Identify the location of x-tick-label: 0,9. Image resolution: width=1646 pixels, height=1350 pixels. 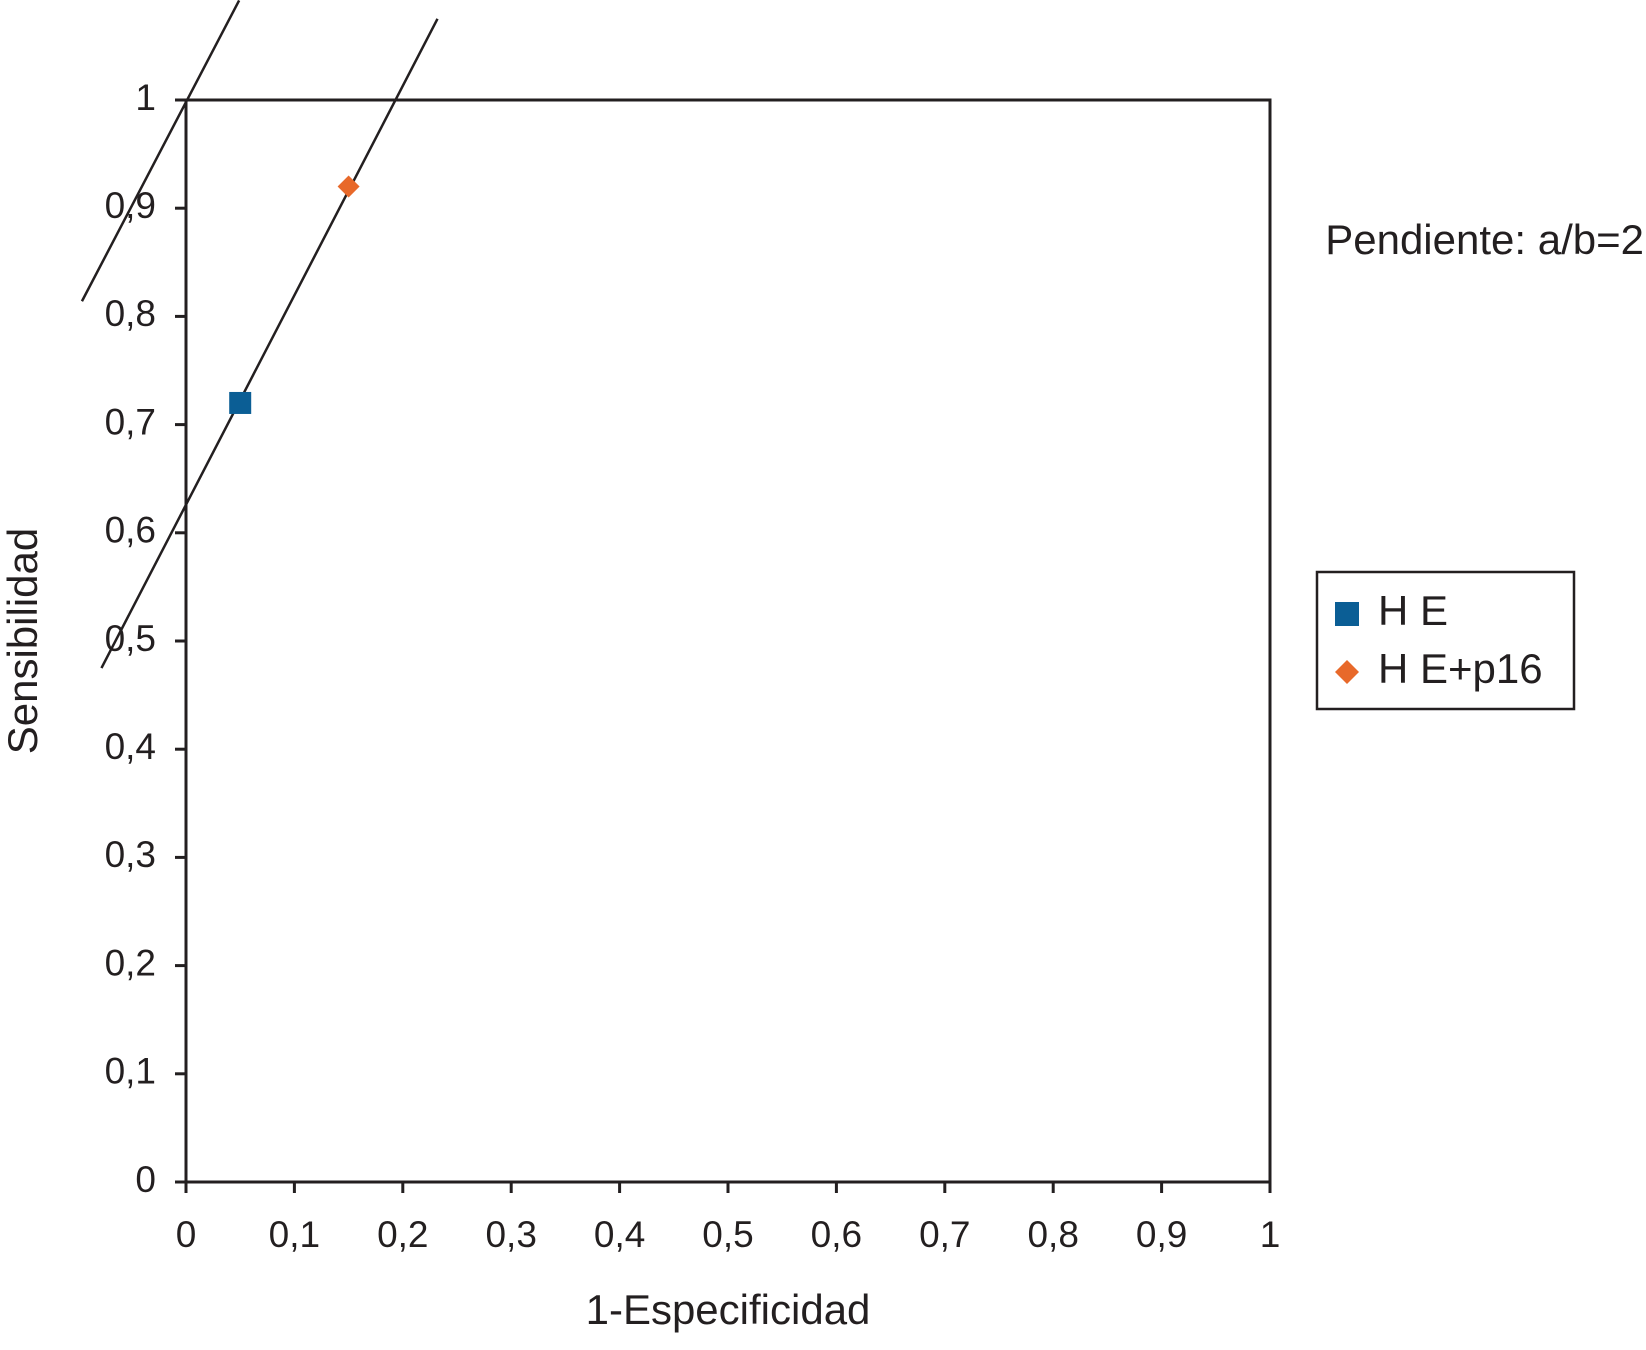
(1161, 1234).